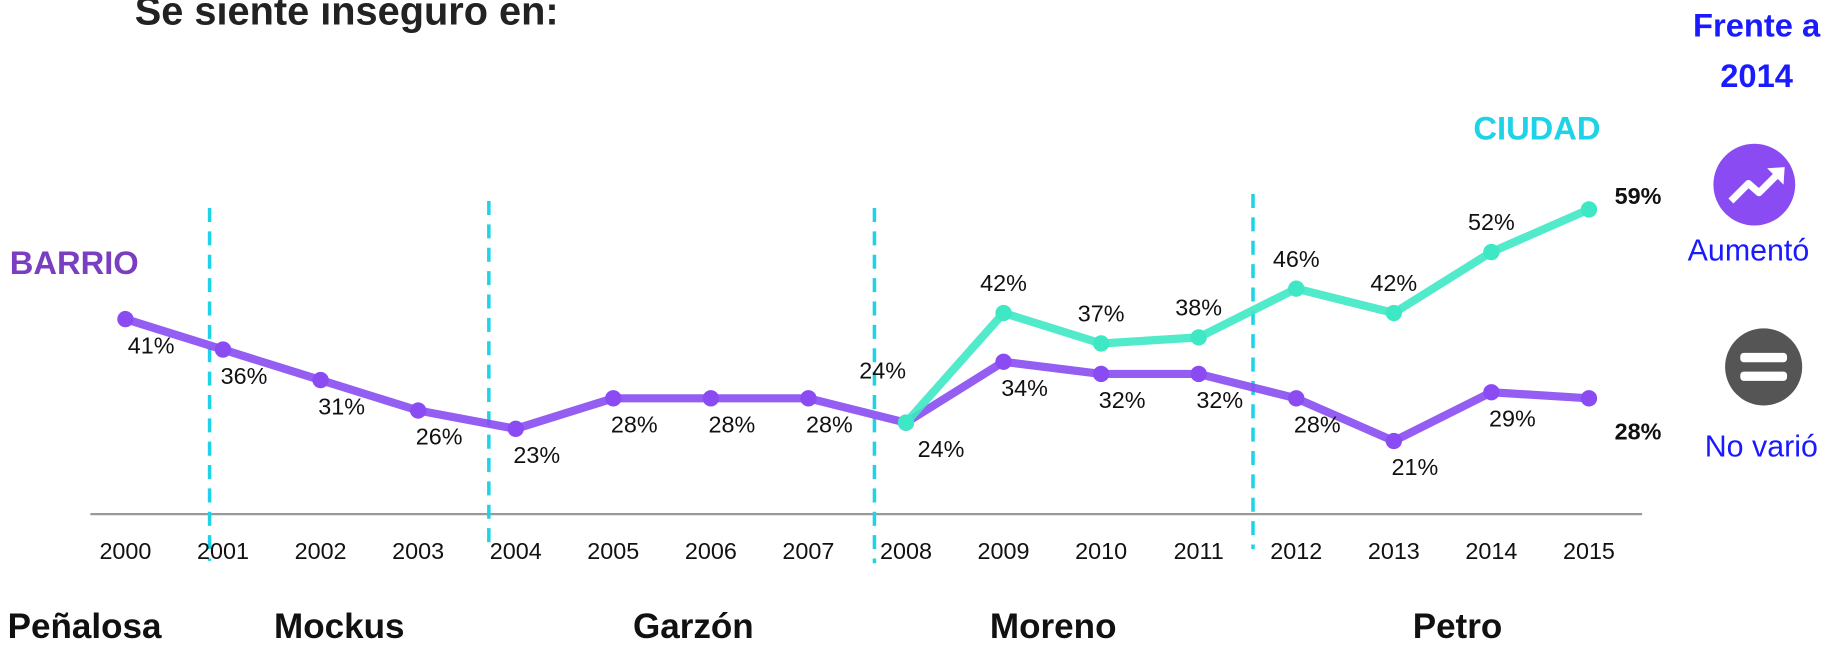 The height and width of the screenshot is (645, 1833). Describe the element at coordinates (1004, 551) in the screenshot. I see `x-tick-label: 2009` at that location.